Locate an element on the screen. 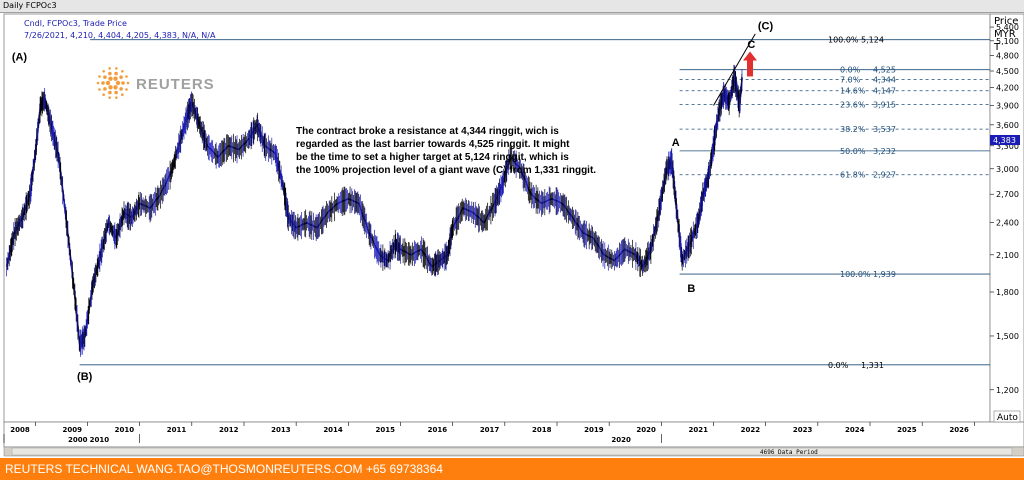 Image resolution: width=1024 pixels, height=480 pixels. y-tick-label: 3,000 is located at coordinates (1007, 169).